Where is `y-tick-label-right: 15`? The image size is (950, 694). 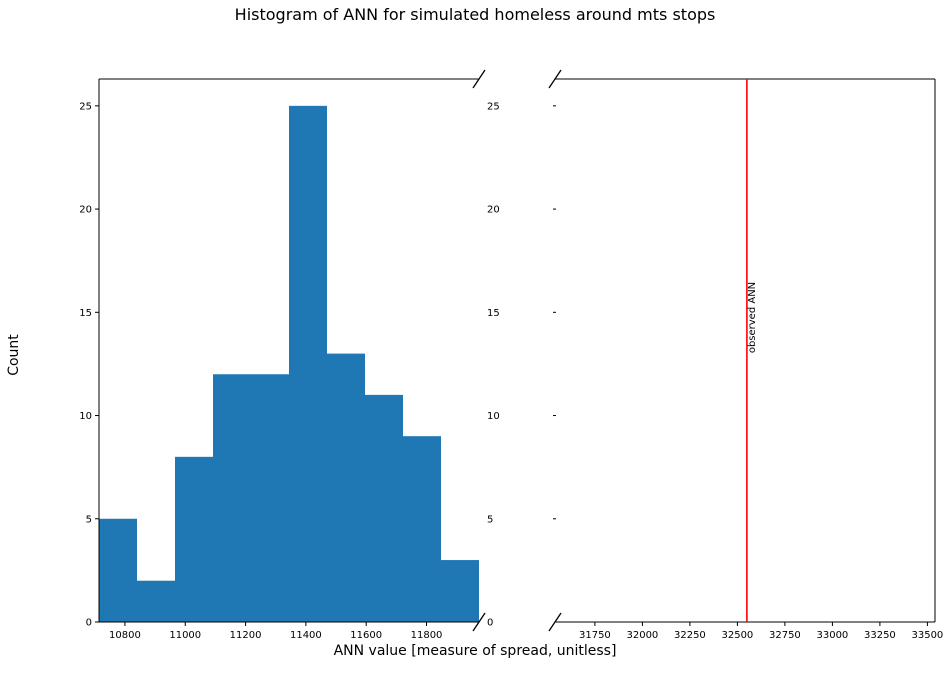 y-tick-label-right: 15 is located at coordinates (493, 313).